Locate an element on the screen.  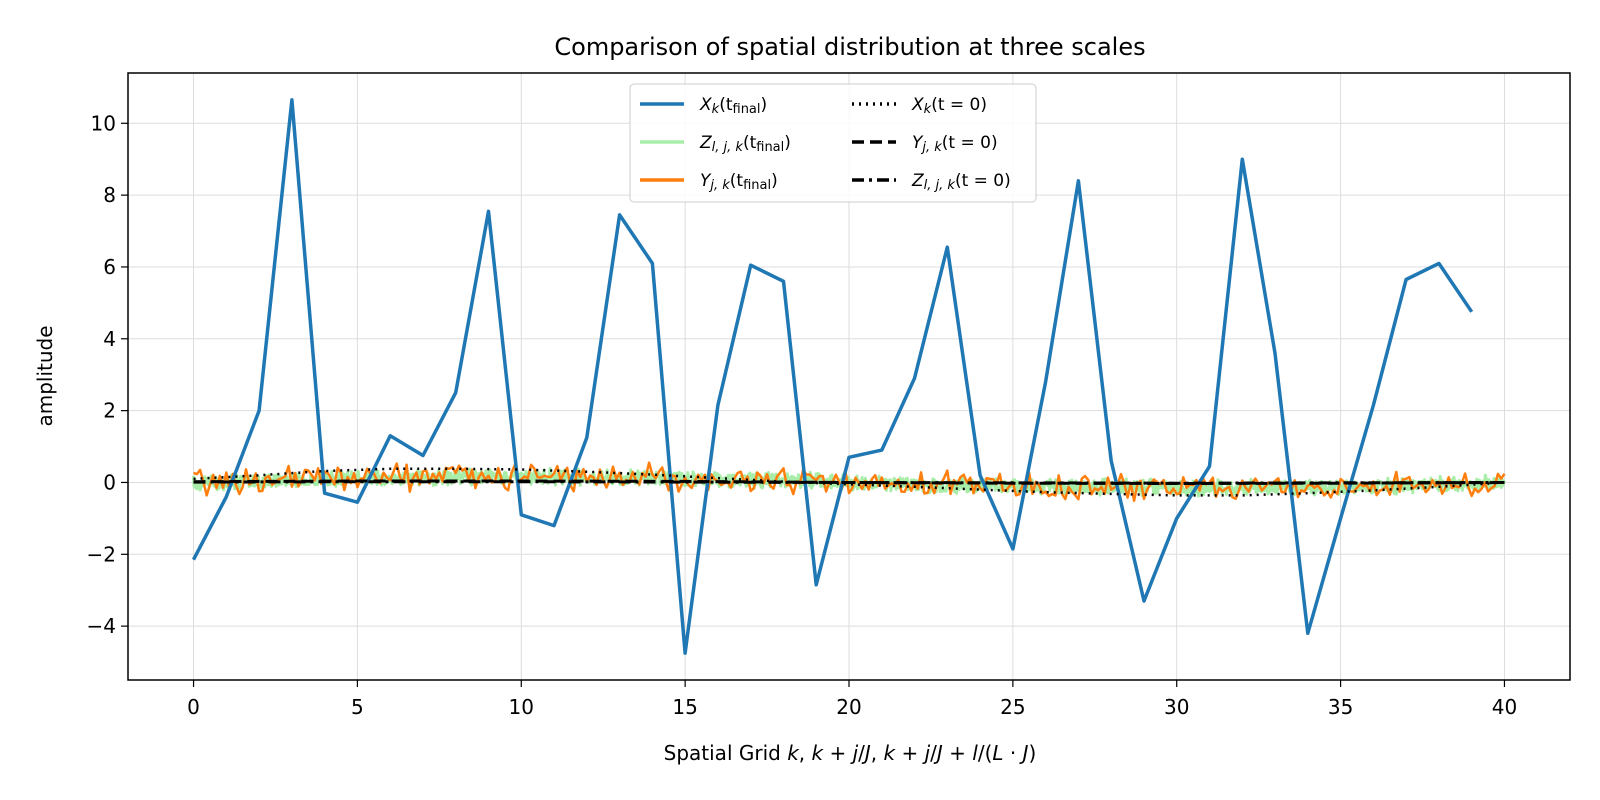
y-tick-label: 8 is located at coordinates (109, 195).